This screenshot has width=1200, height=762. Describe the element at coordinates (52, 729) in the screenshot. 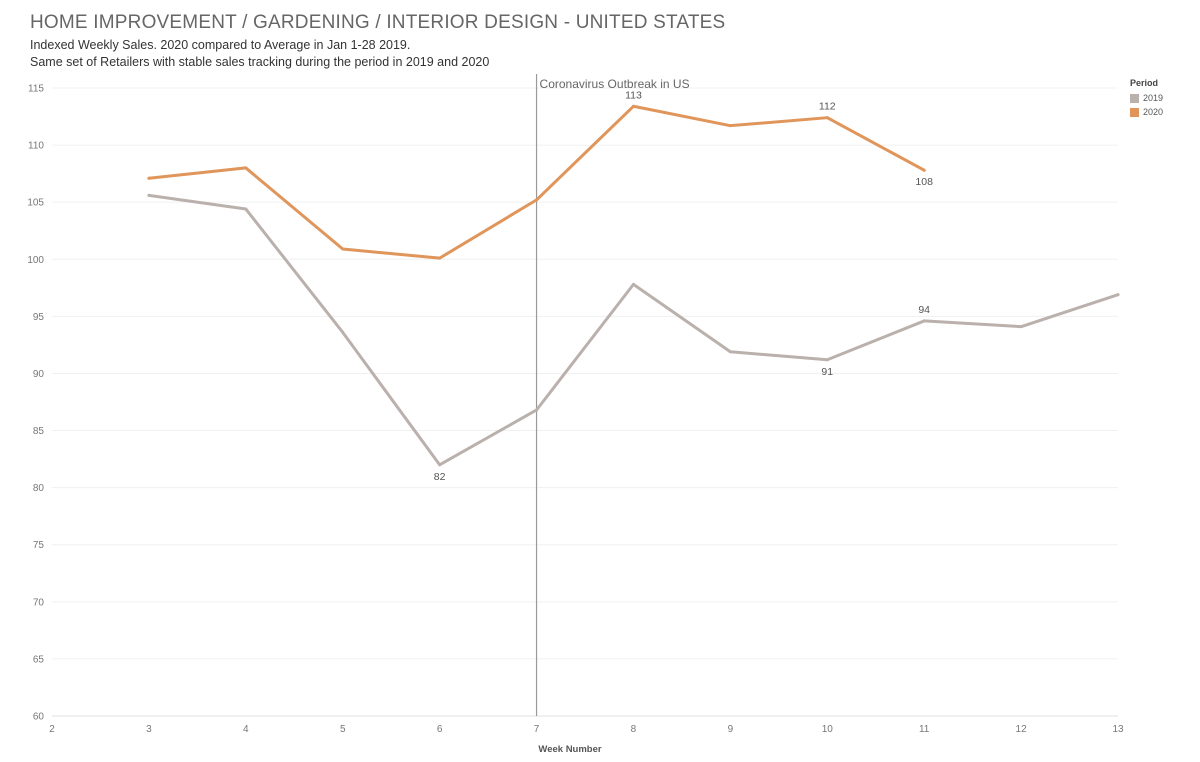

I see `x-tick-label-2: 2` at that location.